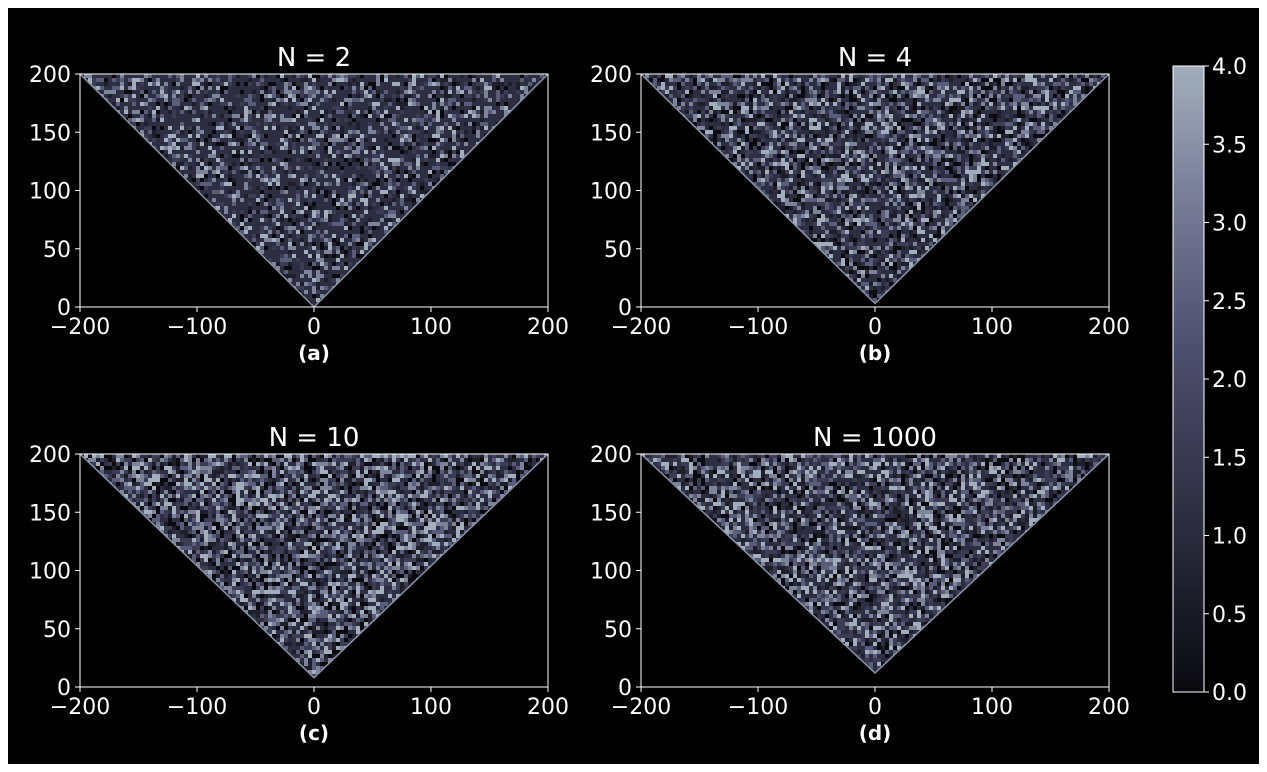 This screenshot has width=1267, height=772. Describe the element at coordinates (314, 353) in the screenshot. I see `panel-caption: (a)` at that location.